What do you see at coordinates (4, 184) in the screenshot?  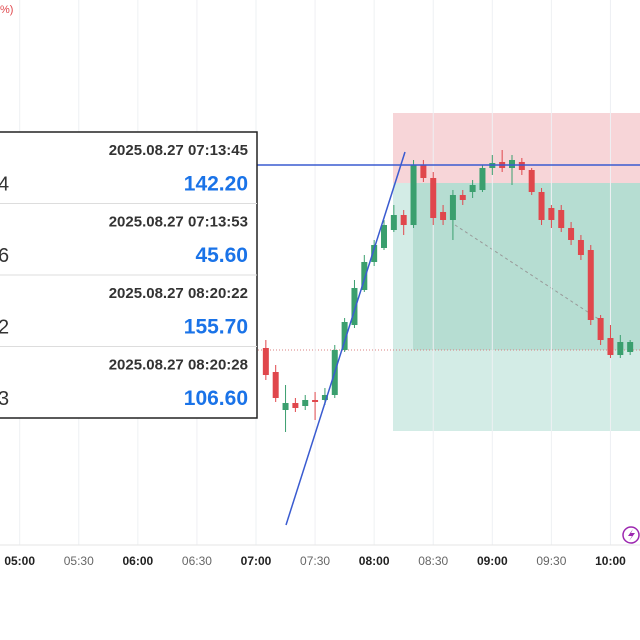 I see `row-id: 4` at bounding box center [4, 184].